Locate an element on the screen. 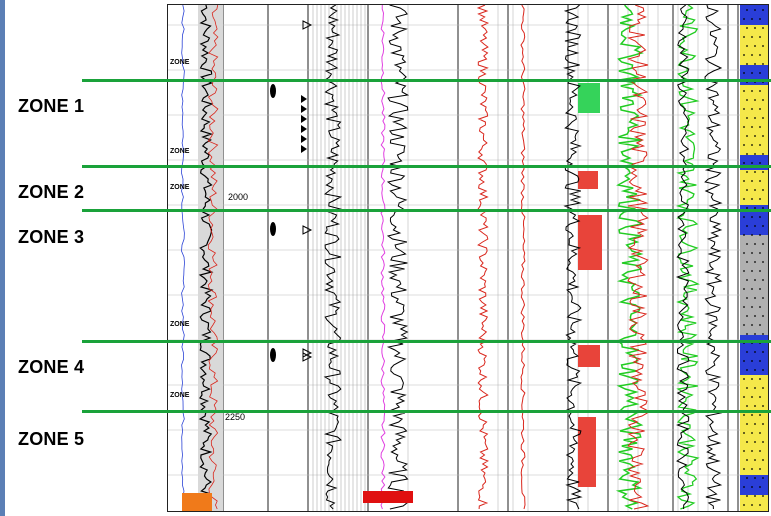 The image size is (771, 516). lithology-silt is located at coordinates (754, 265).